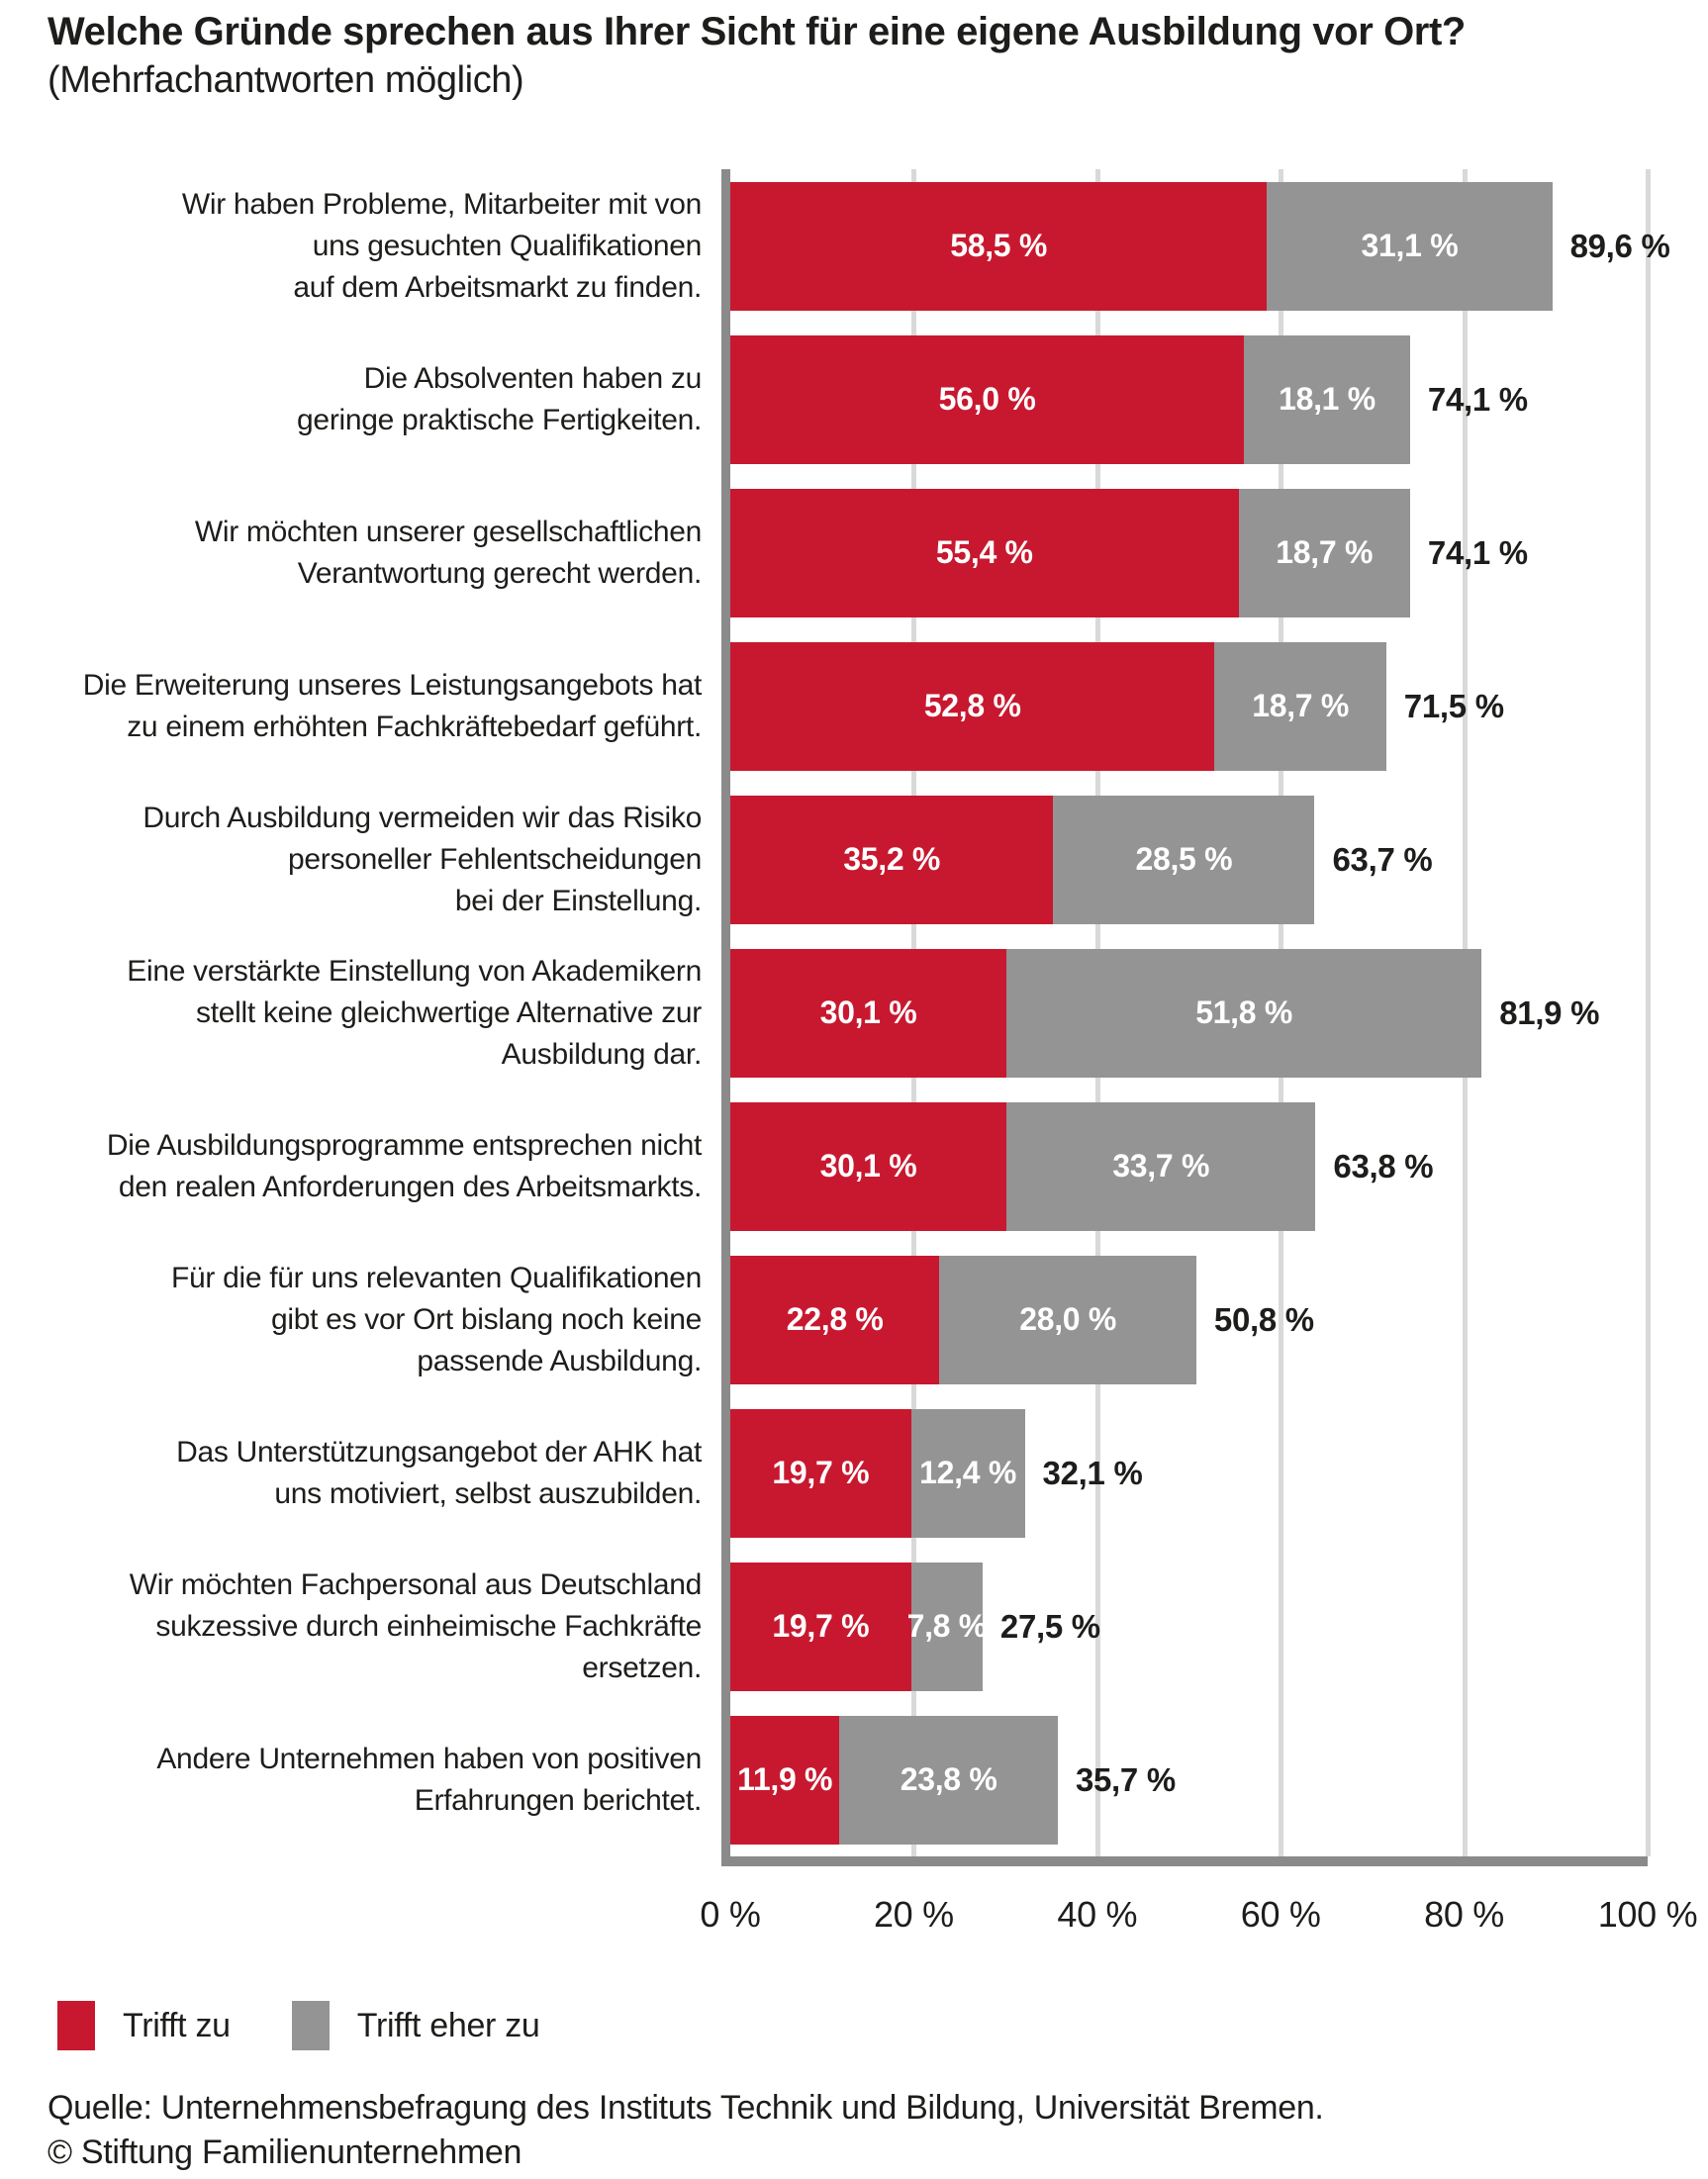  I want to click on tick-label-80: 80 %, so click(1464, 1914).